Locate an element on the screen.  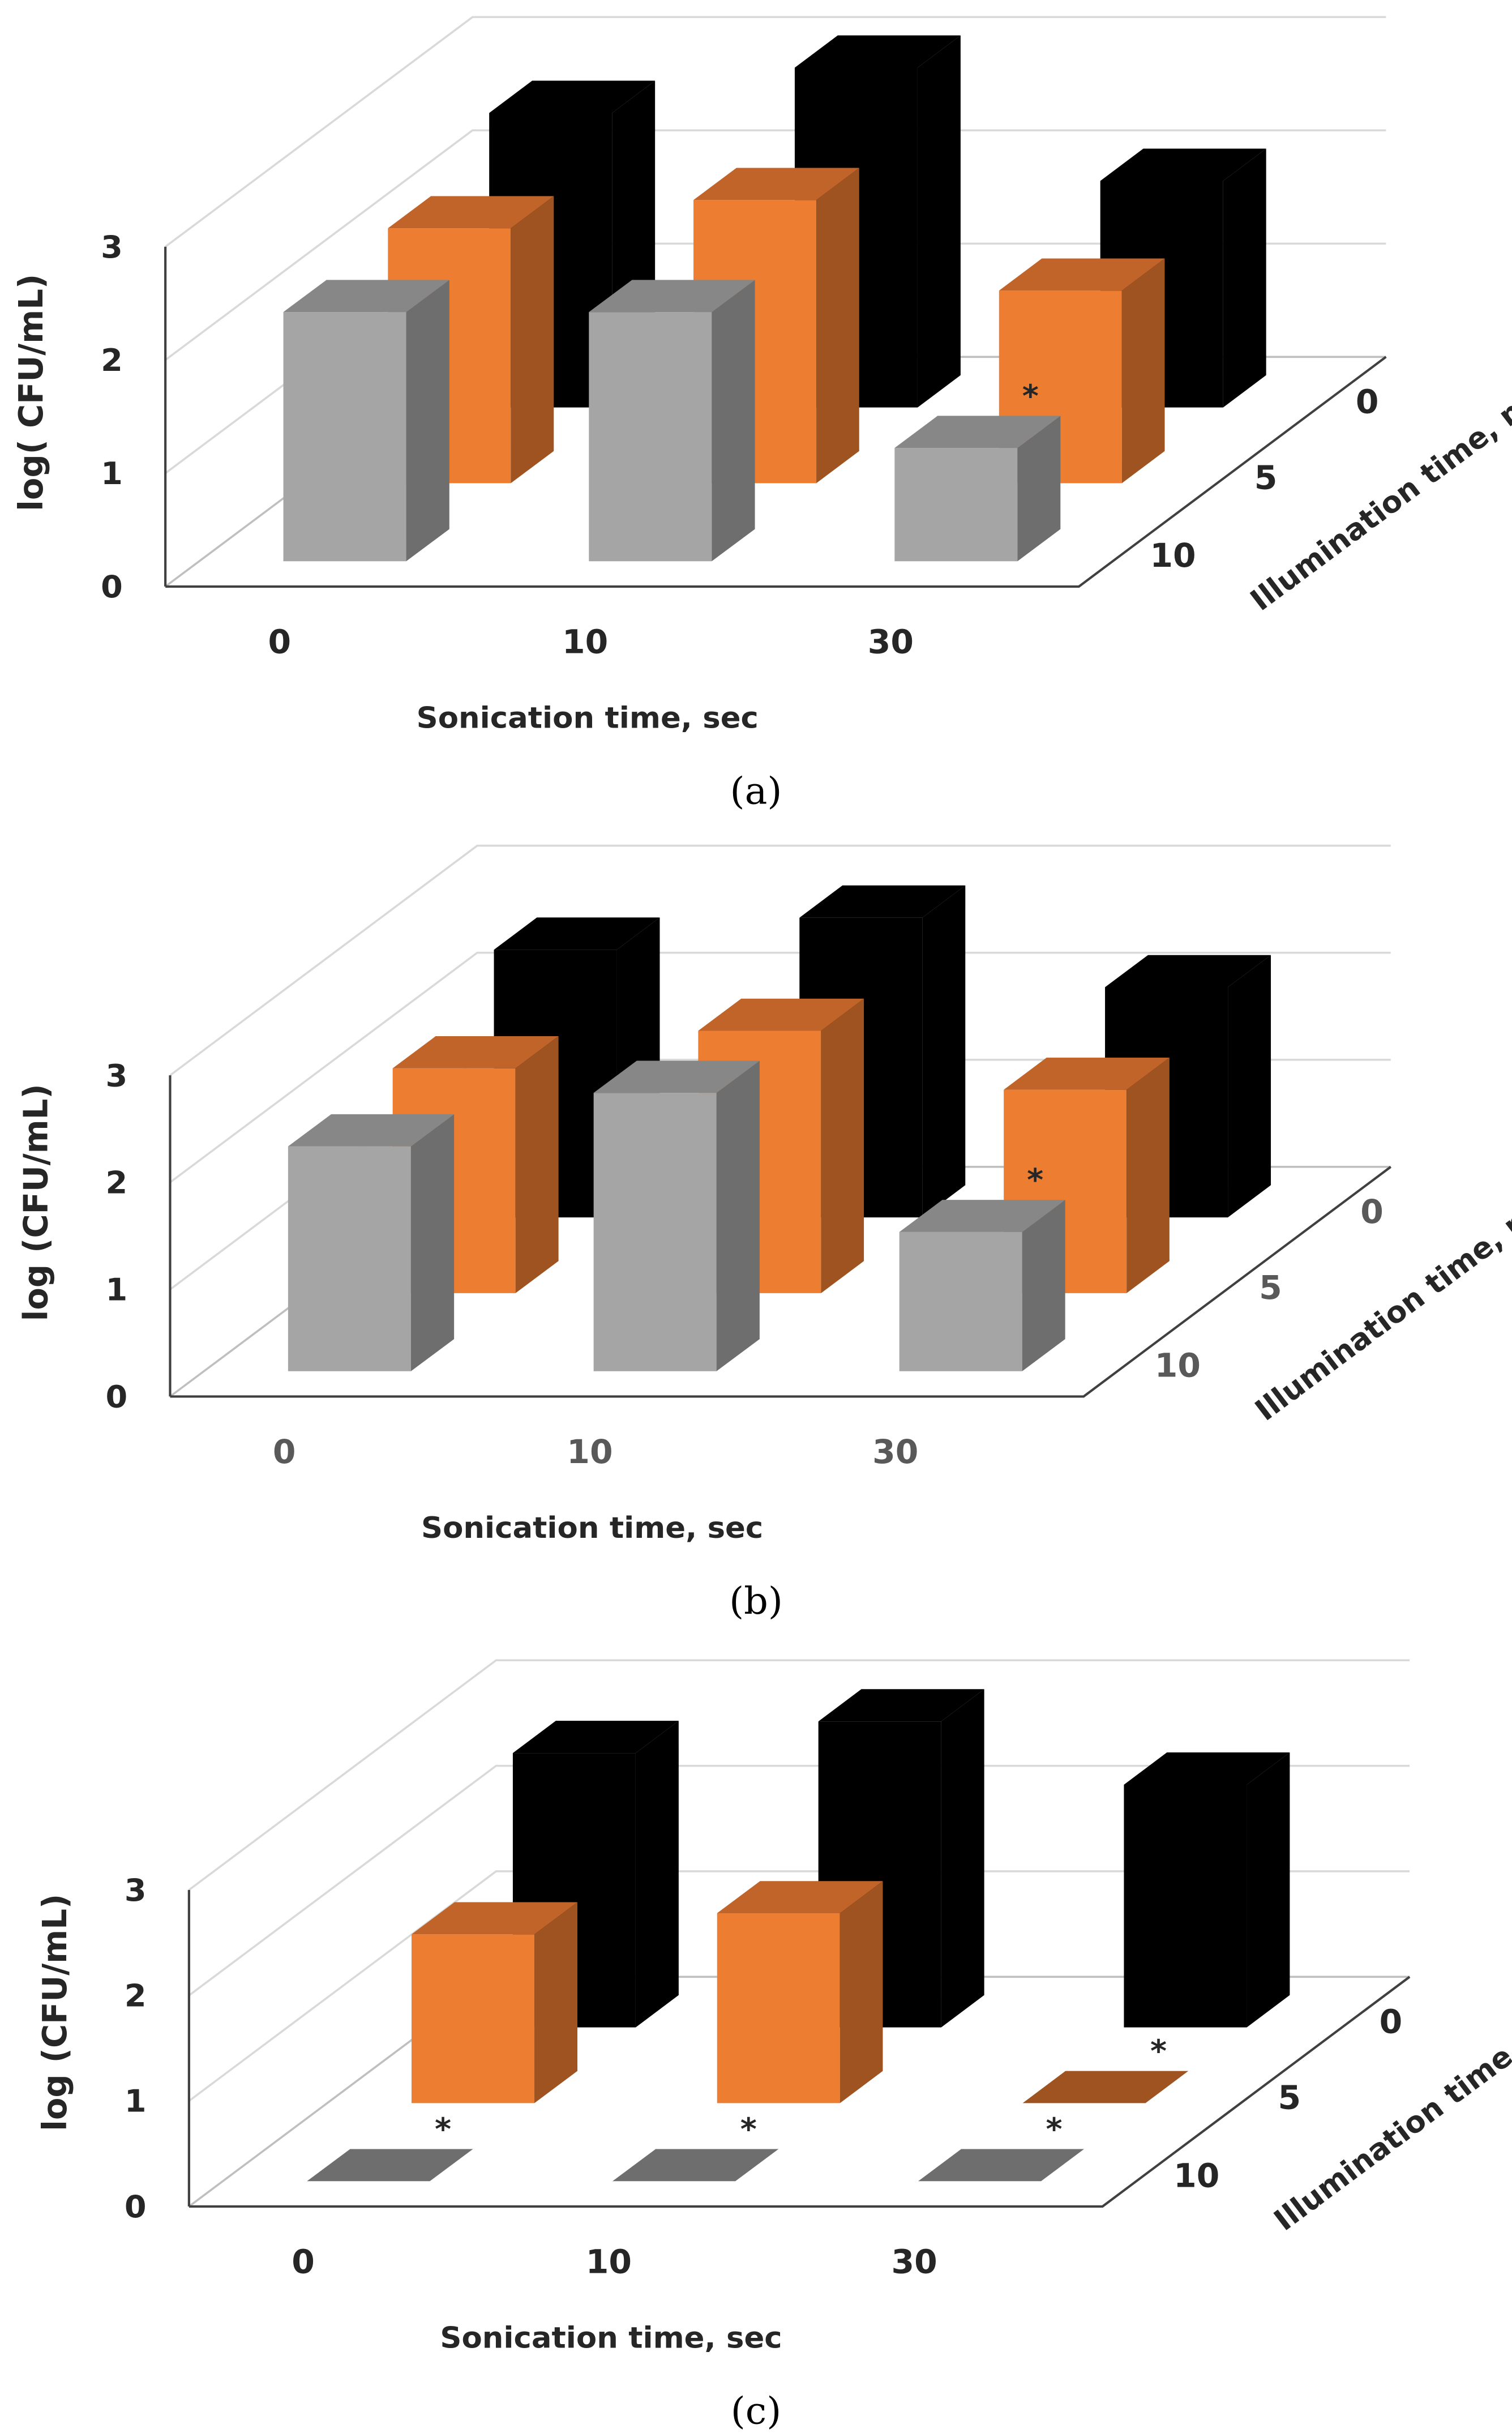
bar-30s-5min is located at coordinates (1105, 2087).